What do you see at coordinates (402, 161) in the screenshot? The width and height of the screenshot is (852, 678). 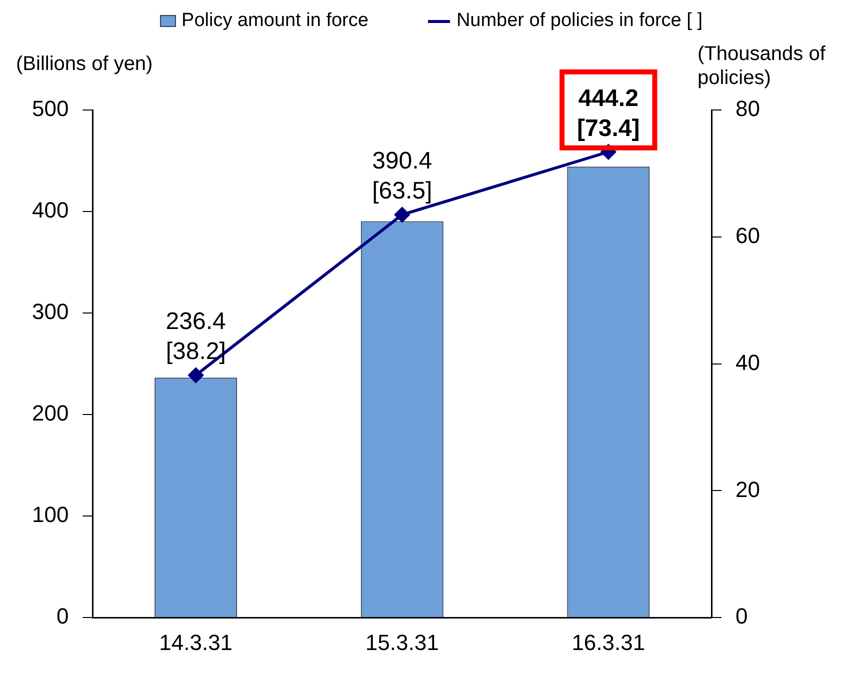 I see `data-label: 390.4` at bounding box center [402, 161].